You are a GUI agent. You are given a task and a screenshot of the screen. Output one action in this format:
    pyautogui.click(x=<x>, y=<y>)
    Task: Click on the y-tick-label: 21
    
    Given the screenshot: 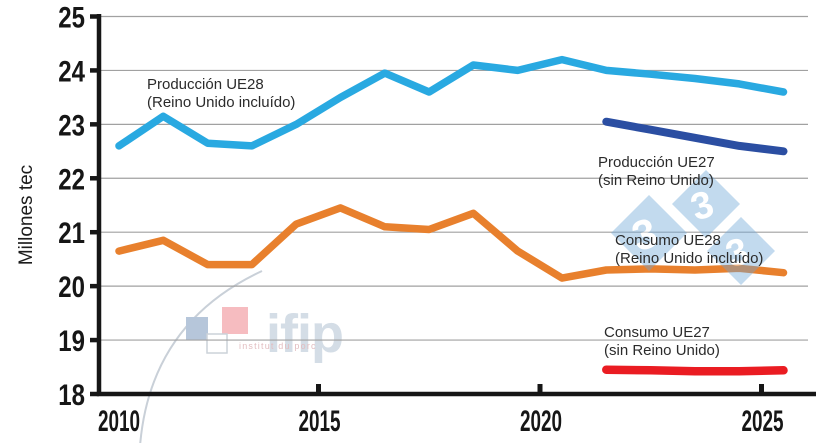 What is the action you would take?
    pyautogui.click(x=71, y=233)
    